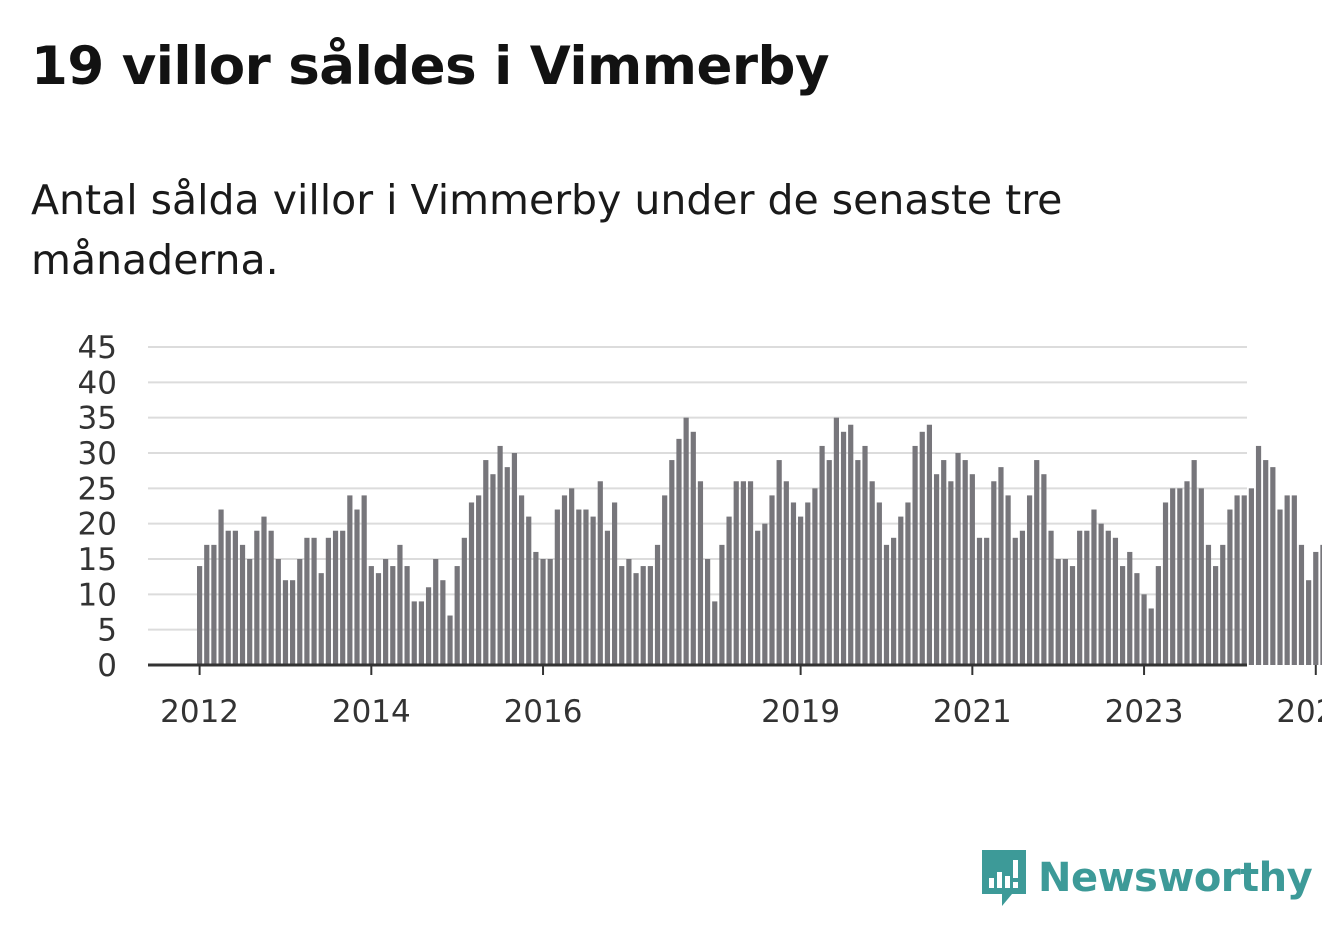 Image resolution: width=1322 pixels, height=939 pixels. What do you see at coordinates (371, 712) in the screenshot?
I see `x-tick-label: 2014` at bounding box center [371, 712].